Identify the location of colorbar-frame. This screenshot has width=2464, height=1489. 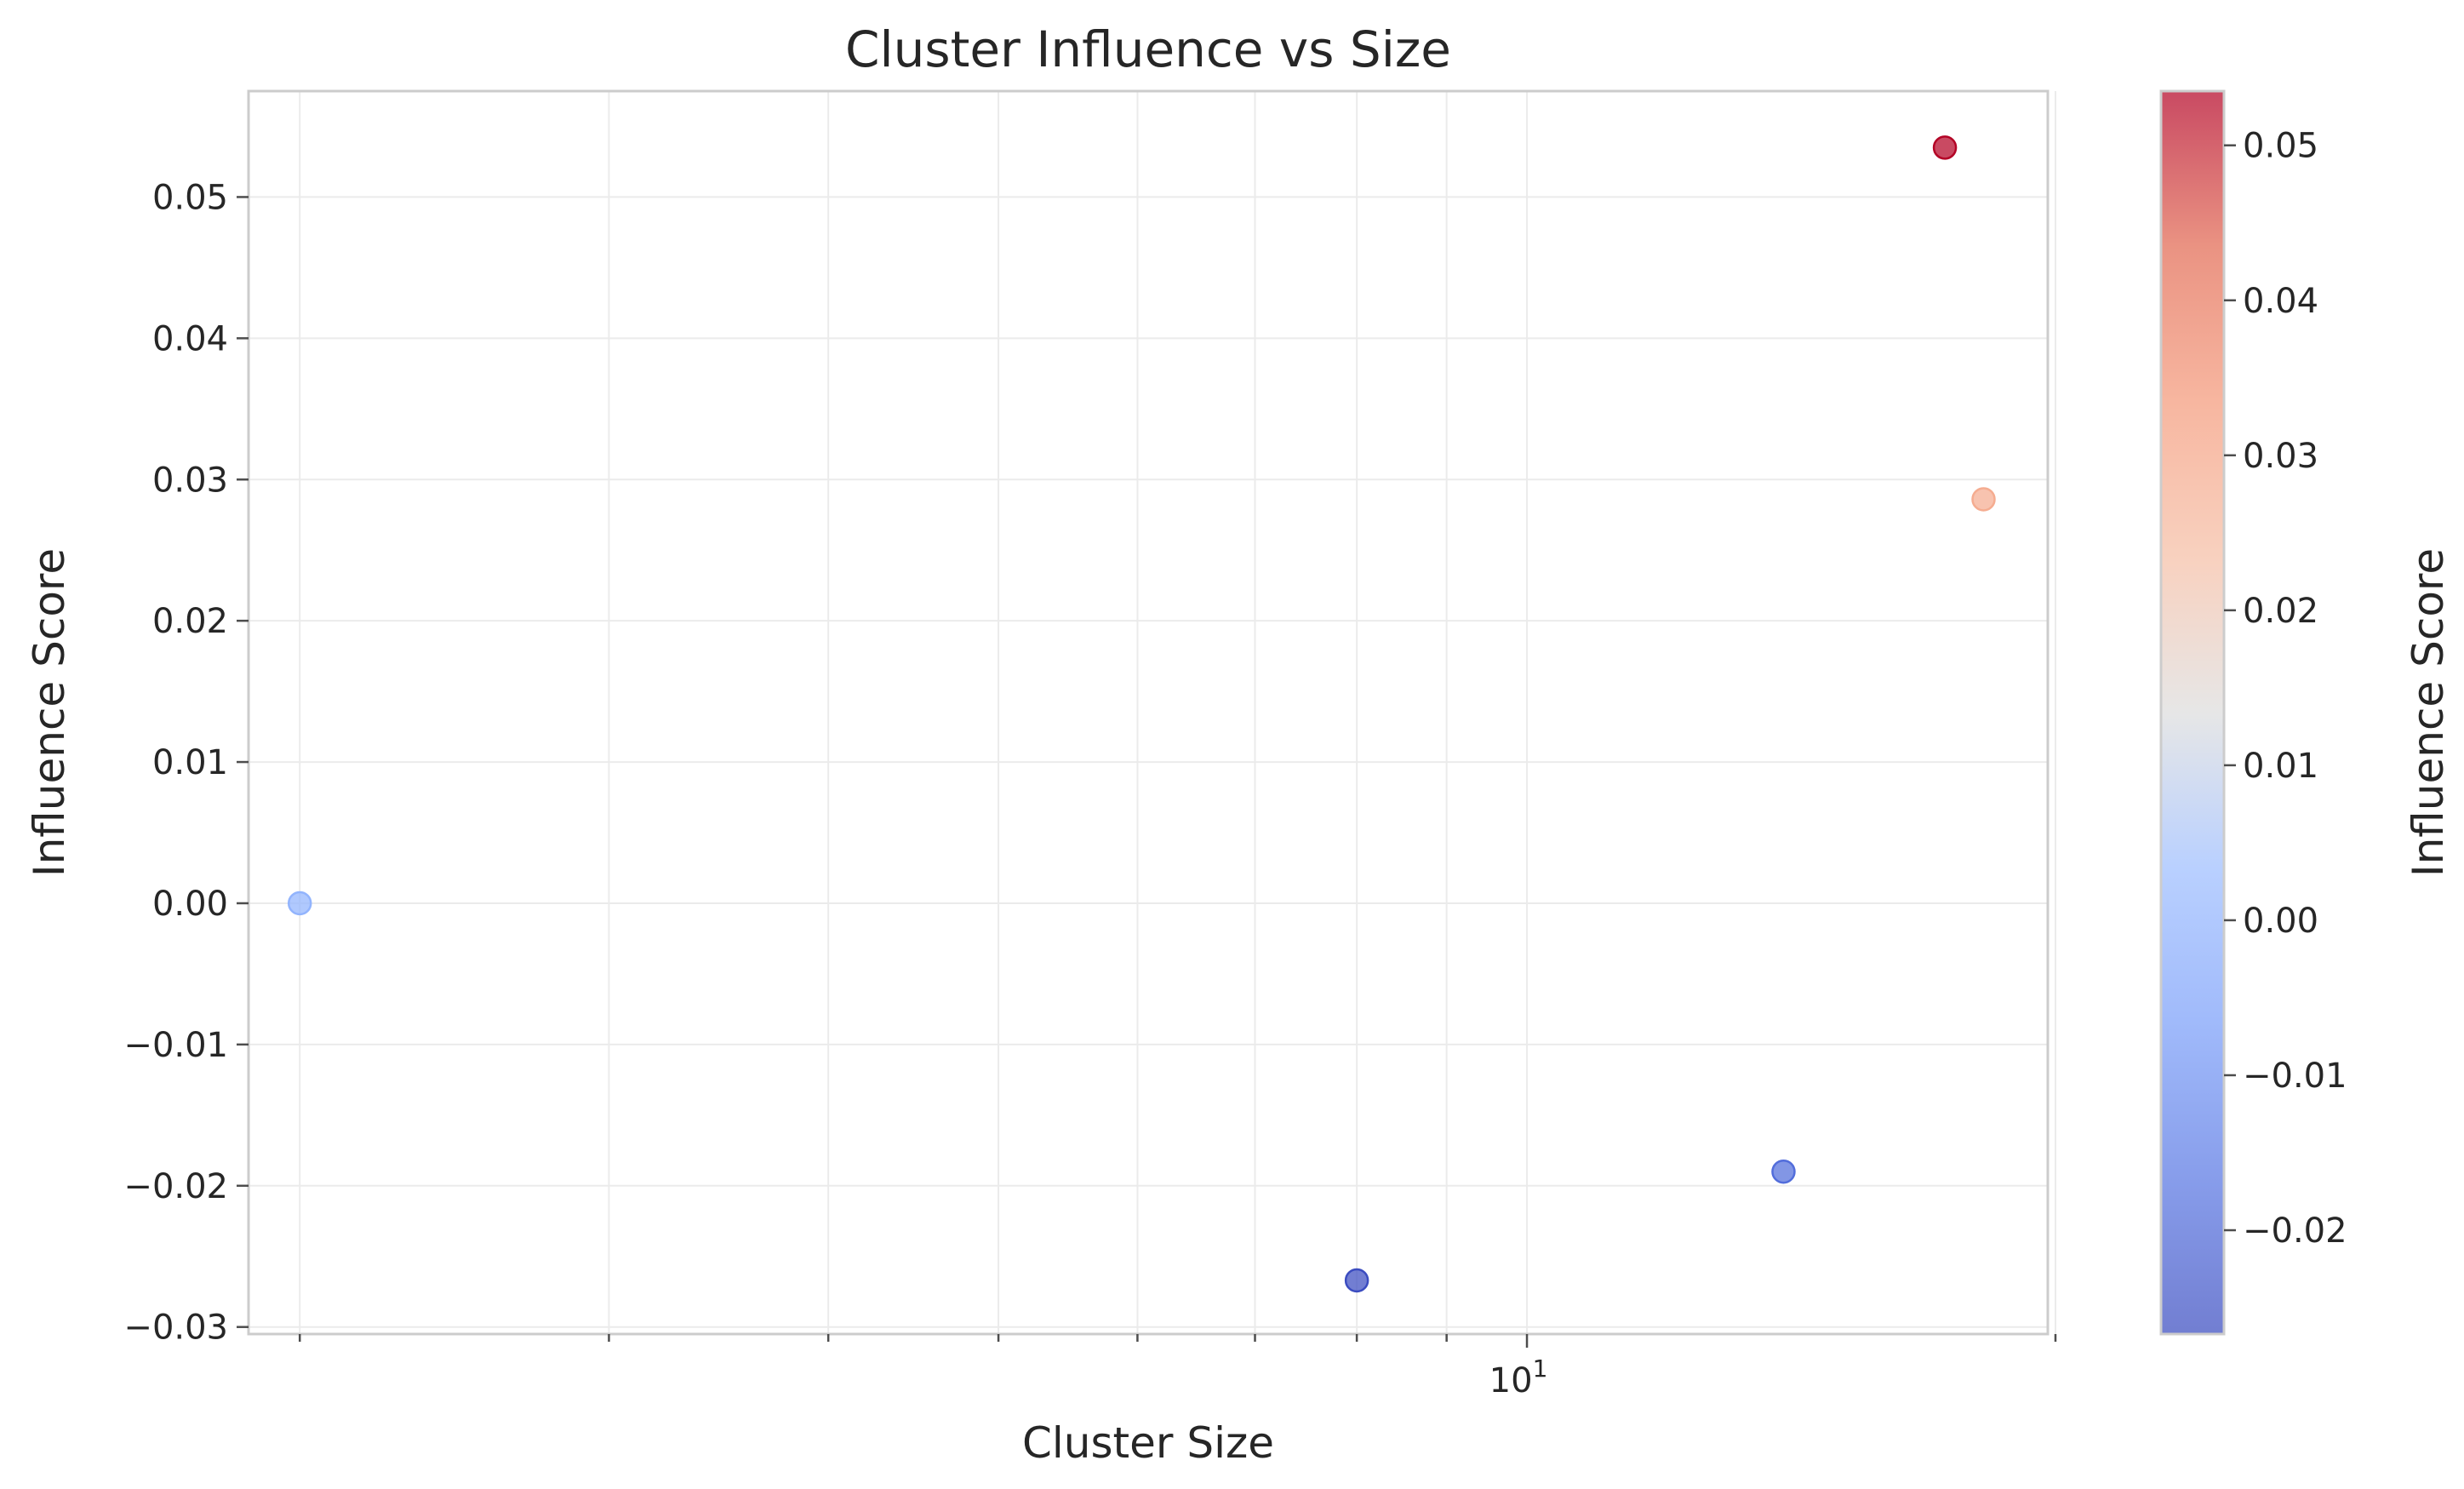
(2192, 712).